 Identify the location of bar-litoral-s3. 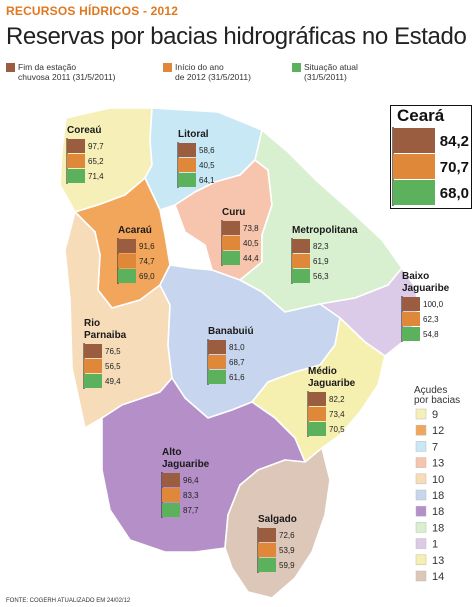
(187, 180).